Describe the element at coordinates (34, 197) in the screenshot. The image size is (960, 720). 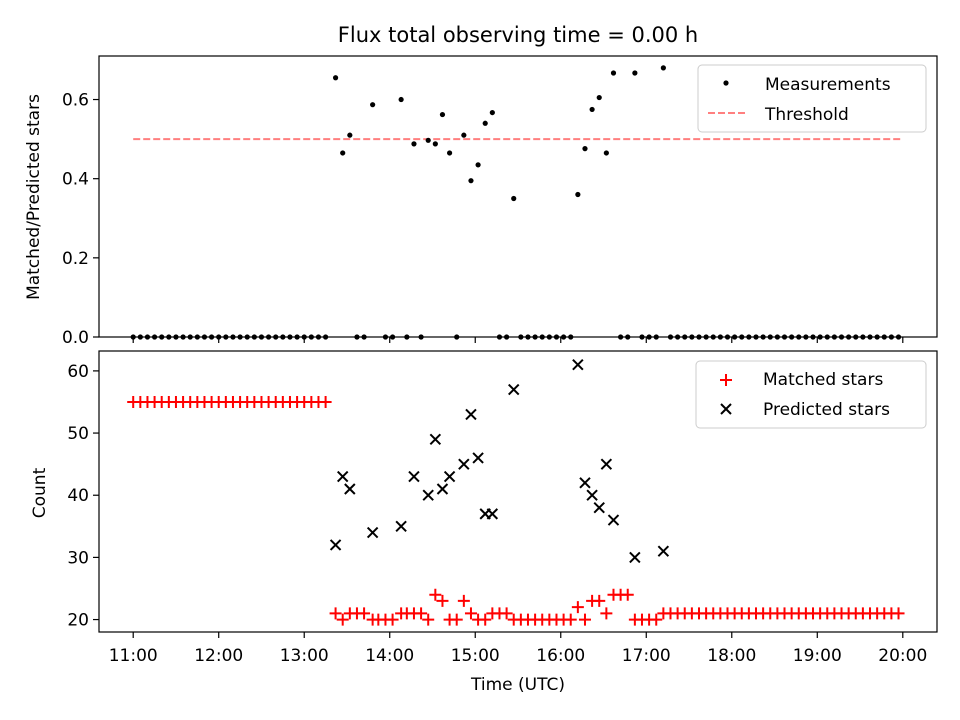
I see `top-y-axis-label: Matched/Predicted stars` at that location.